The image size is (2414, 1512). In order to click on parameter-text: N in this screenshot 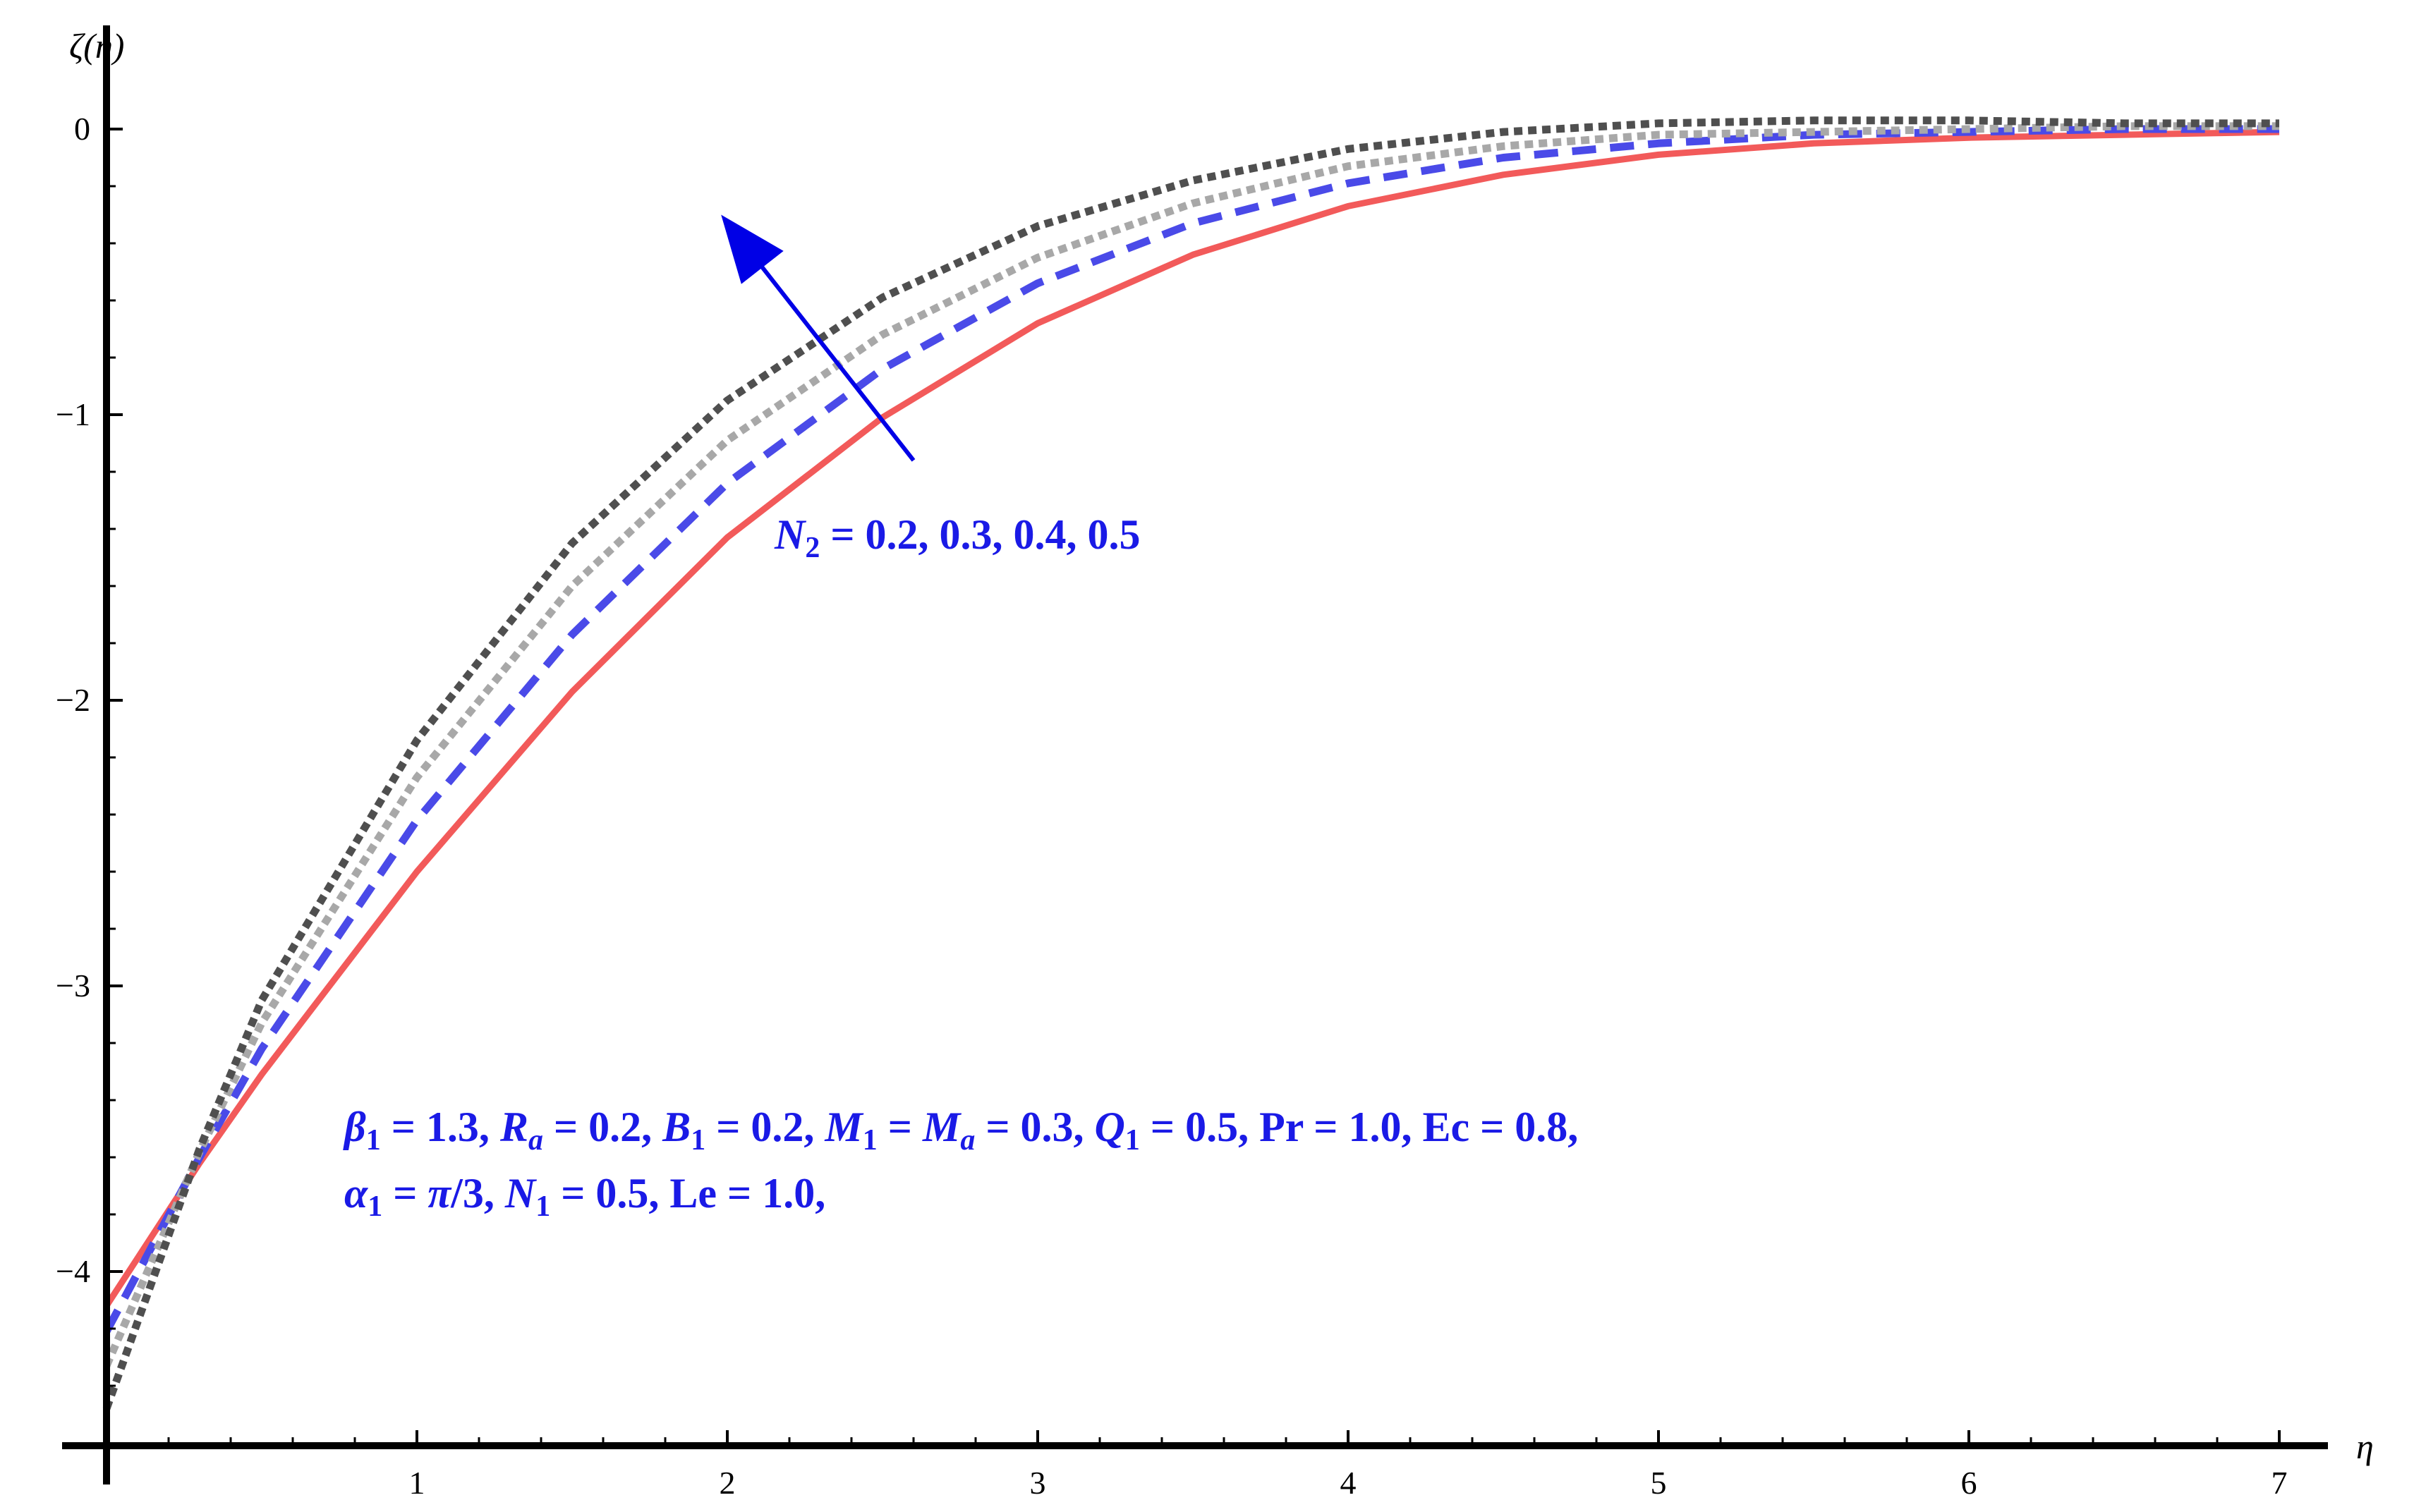, I will do `click(521, 1193)`.